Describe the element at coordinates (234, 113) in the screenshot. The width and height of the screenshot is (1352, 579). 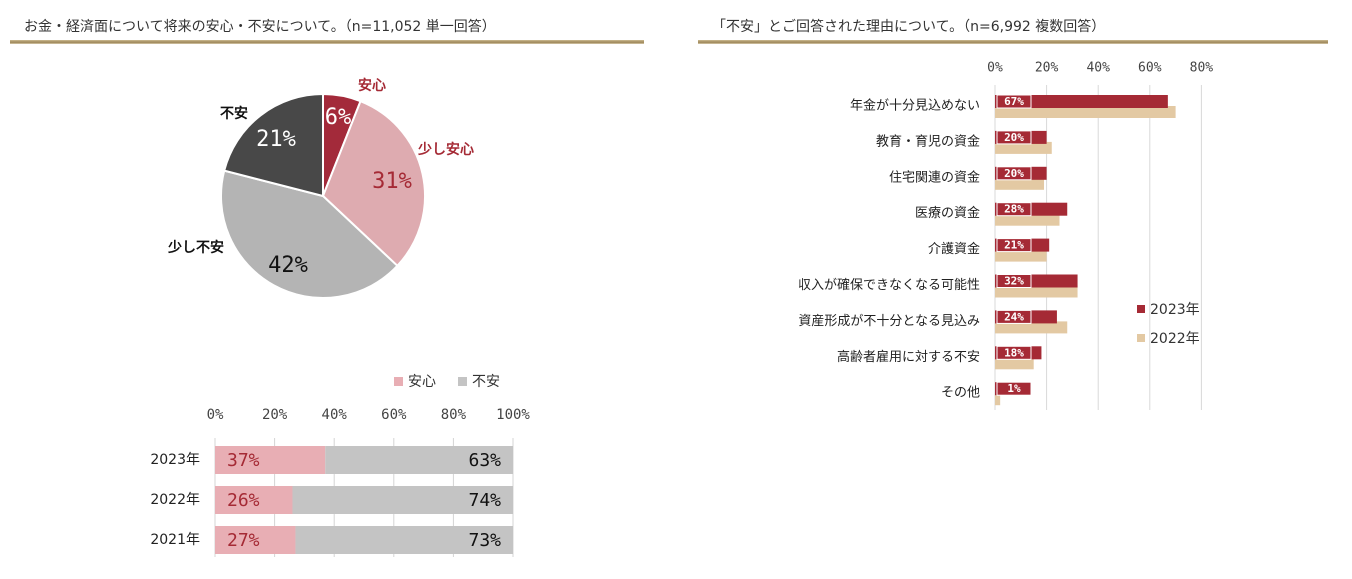
I see `pie-category-label: 不安` at that location.